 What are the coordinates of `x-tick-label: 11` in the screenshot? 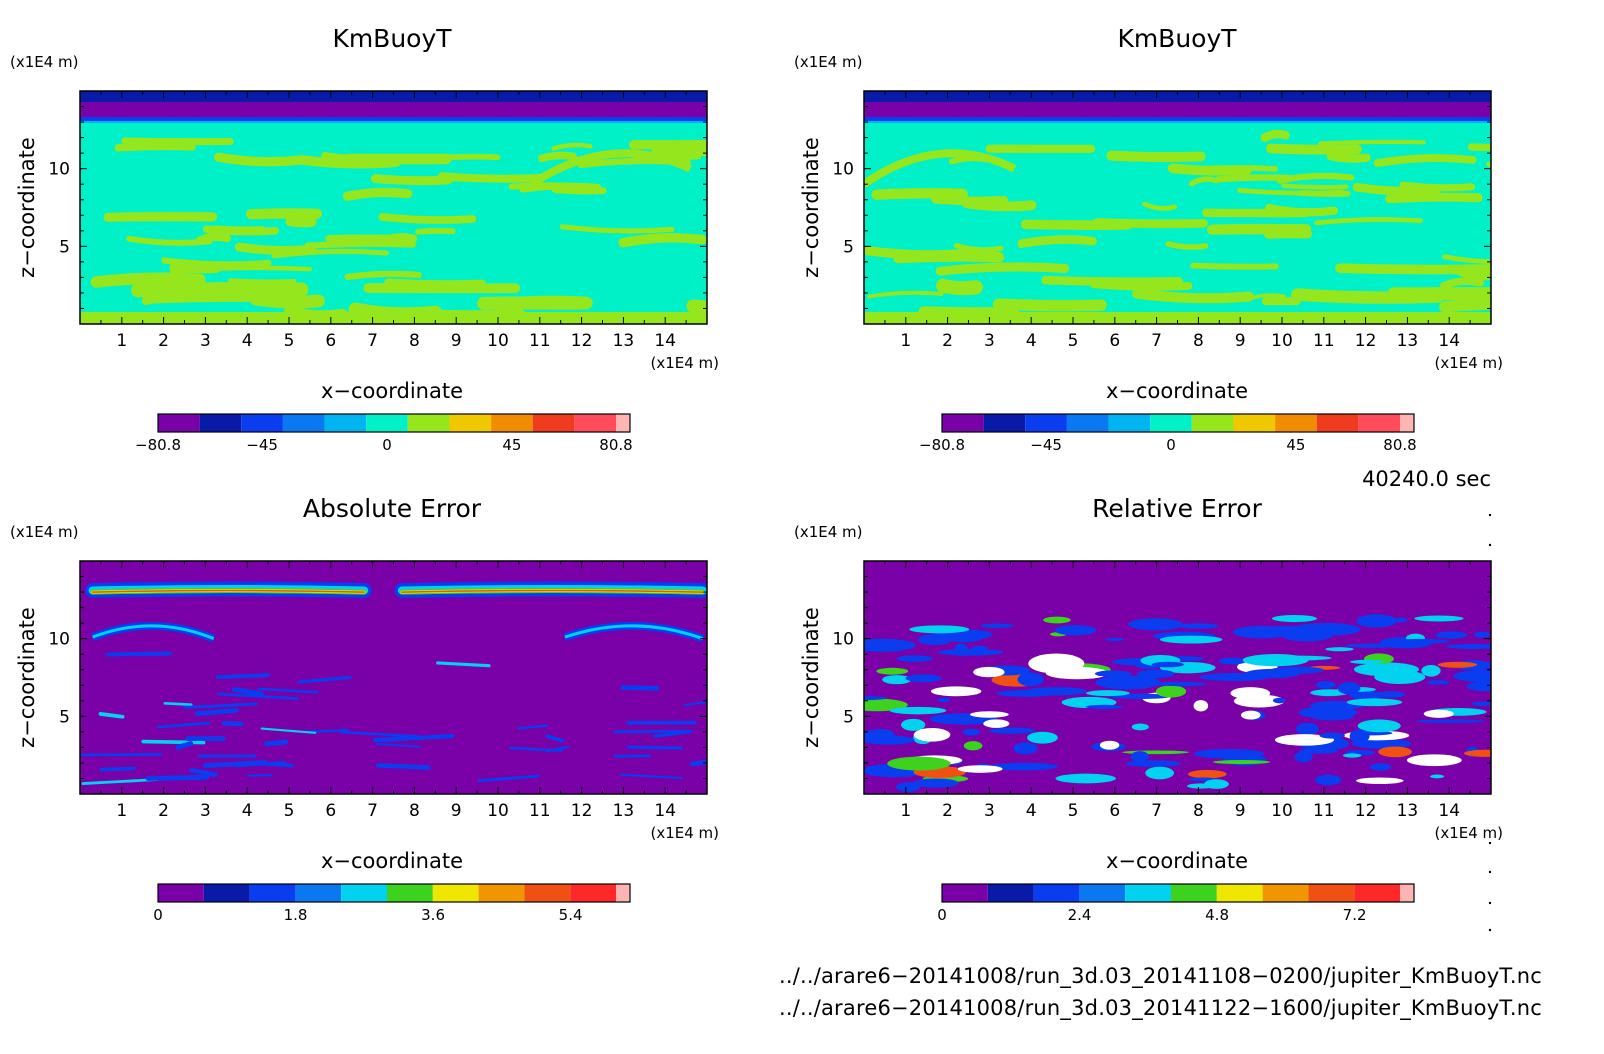 It's located at (1324, 341).